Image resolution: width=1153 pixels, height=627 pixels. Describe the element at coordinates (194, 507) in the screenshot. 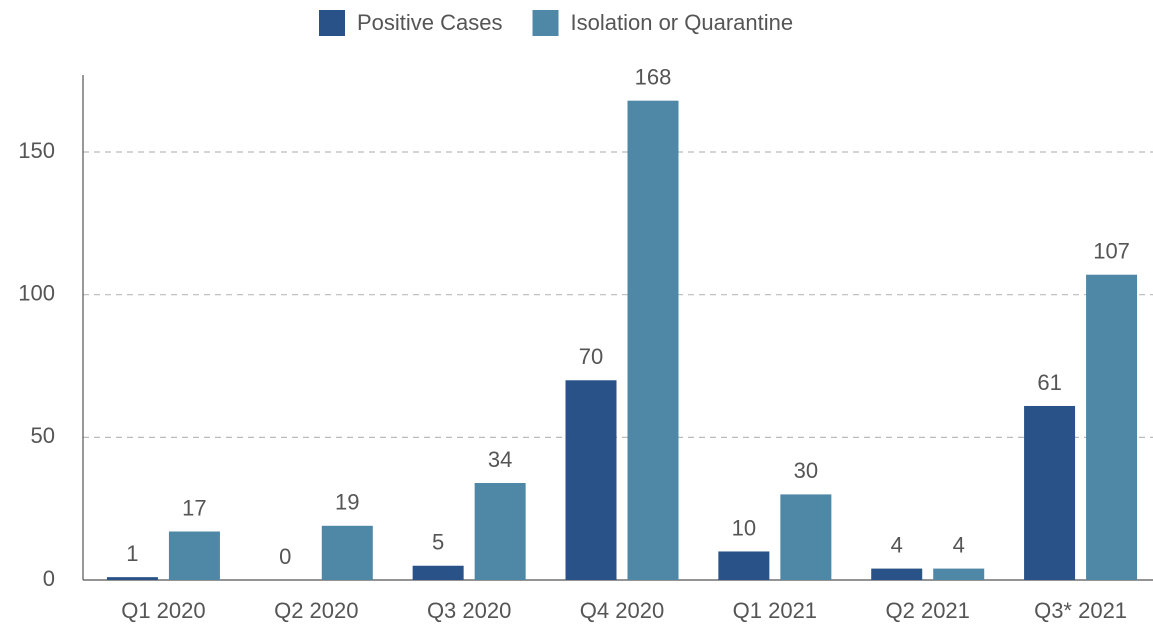

I see `data-label: 17` at that location.